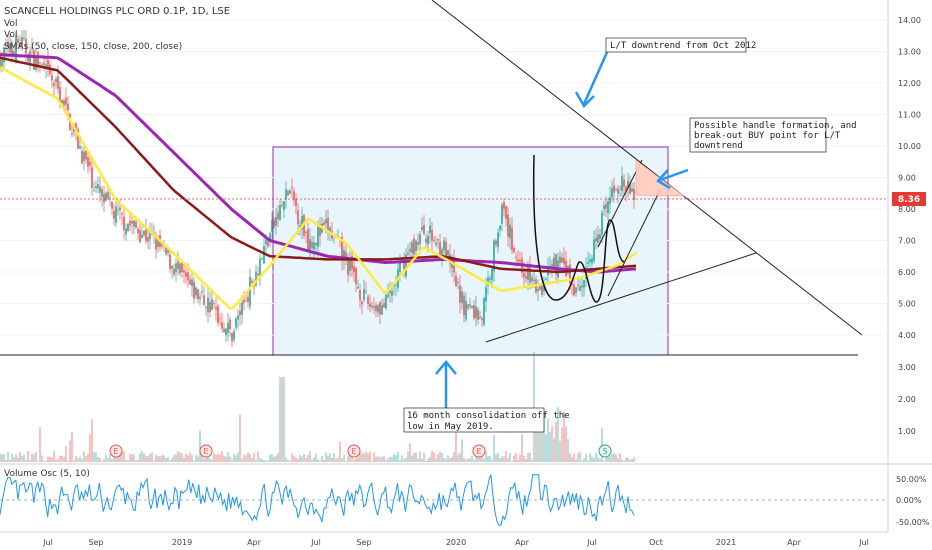 The width and height of the screenshot is (932, 550). What do you see at coordinates (683, 46) in the screenshot?
I see `downtrend-note-text: L/T downtrend from Oct 2012` at bounding box center [683, 46].